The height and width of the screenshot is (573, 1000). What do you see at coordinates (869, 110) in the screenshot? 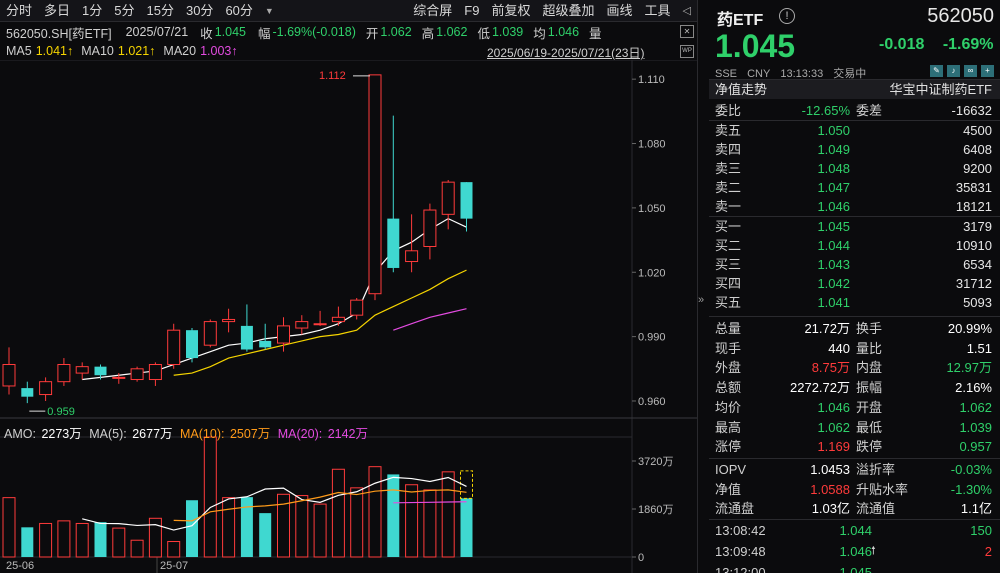
I see `weicha-label: 委差` at bounding box center [869, 110].